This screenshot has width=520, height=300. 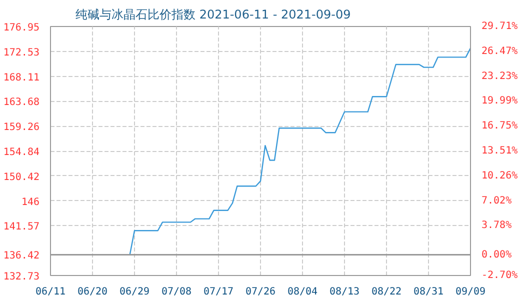 What do you see at coordinates (50, 292) in the screenshot?
I see `x-tick-label: 06/11` at bounding box center [50, 292].